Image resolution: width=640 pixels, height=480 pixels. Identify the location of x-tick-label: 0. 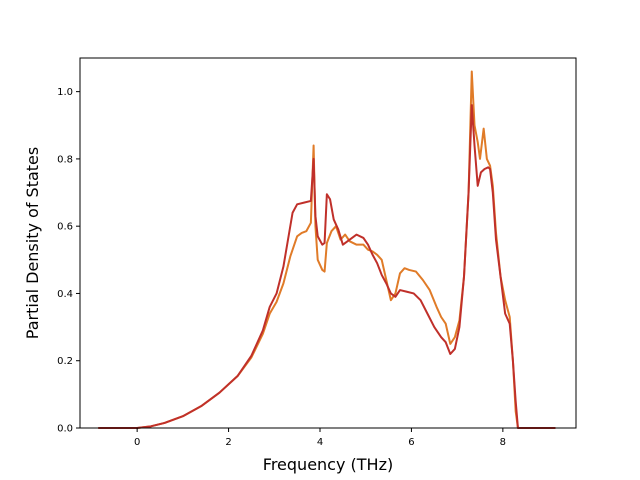
(137, 442).